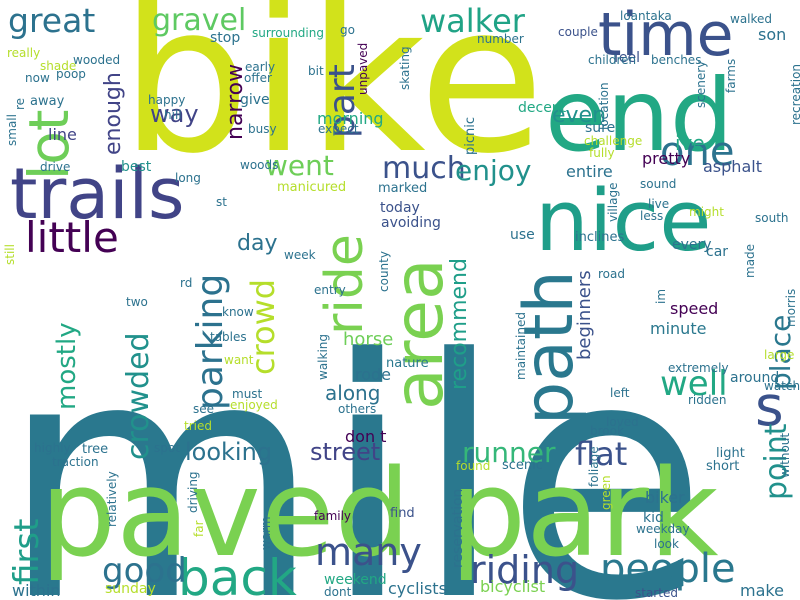  I want to click on word-tried: tried, so click(198, 426).